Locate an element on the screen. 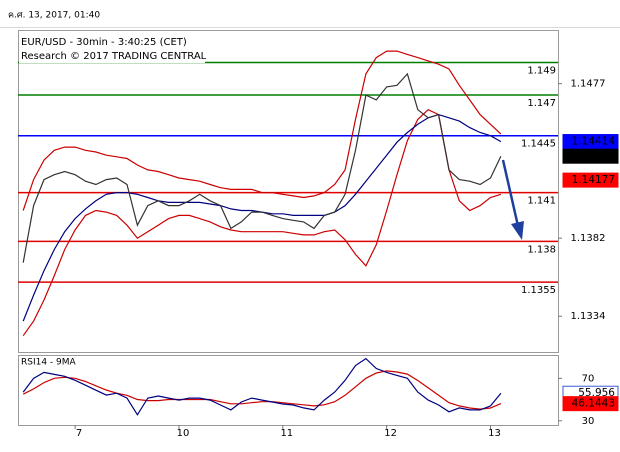  value-tag-label: 1.14414 is located at coordinates (594, 142).